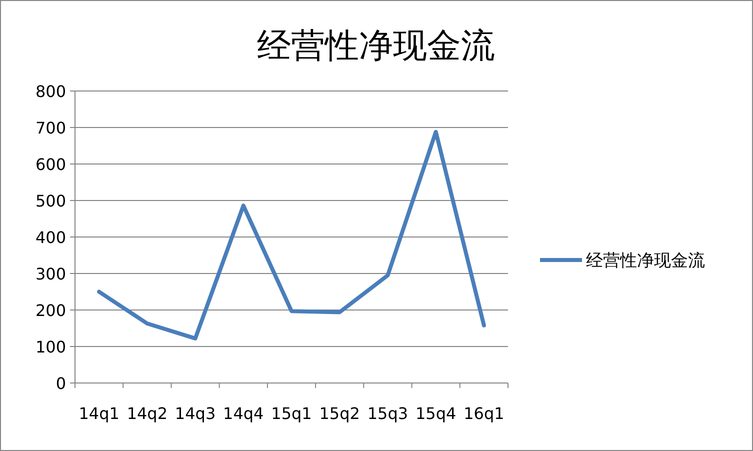  I want to click on y-tick-label: 100, so click(50, 347).